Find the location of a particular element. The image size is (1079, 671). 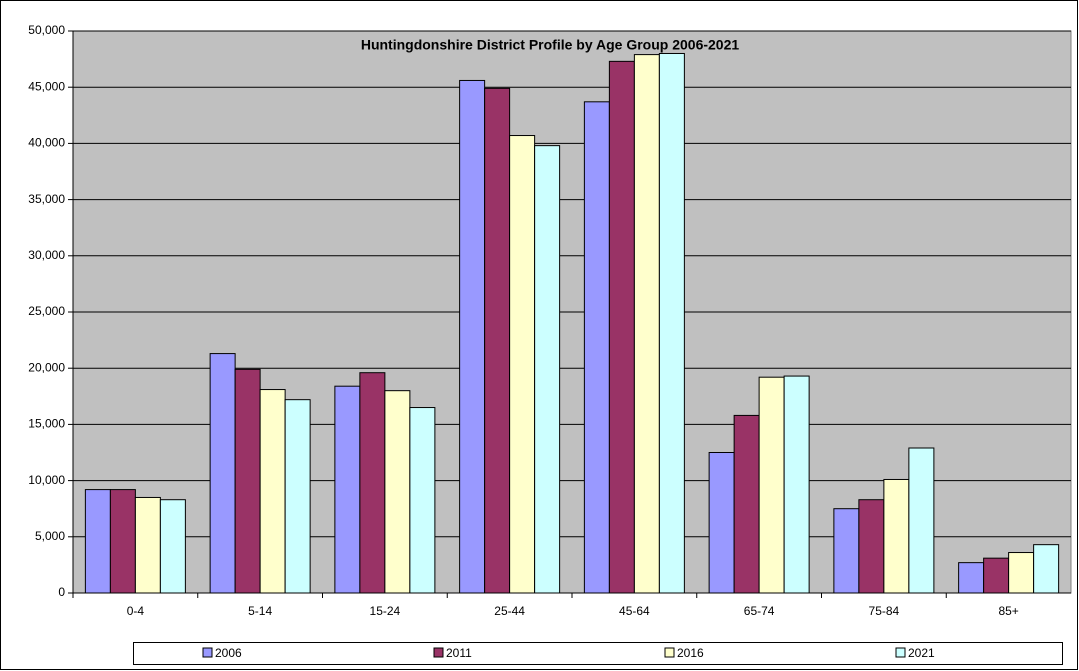

legend: 2006 2011 2016 2021 is located at coordinates (568, 653).